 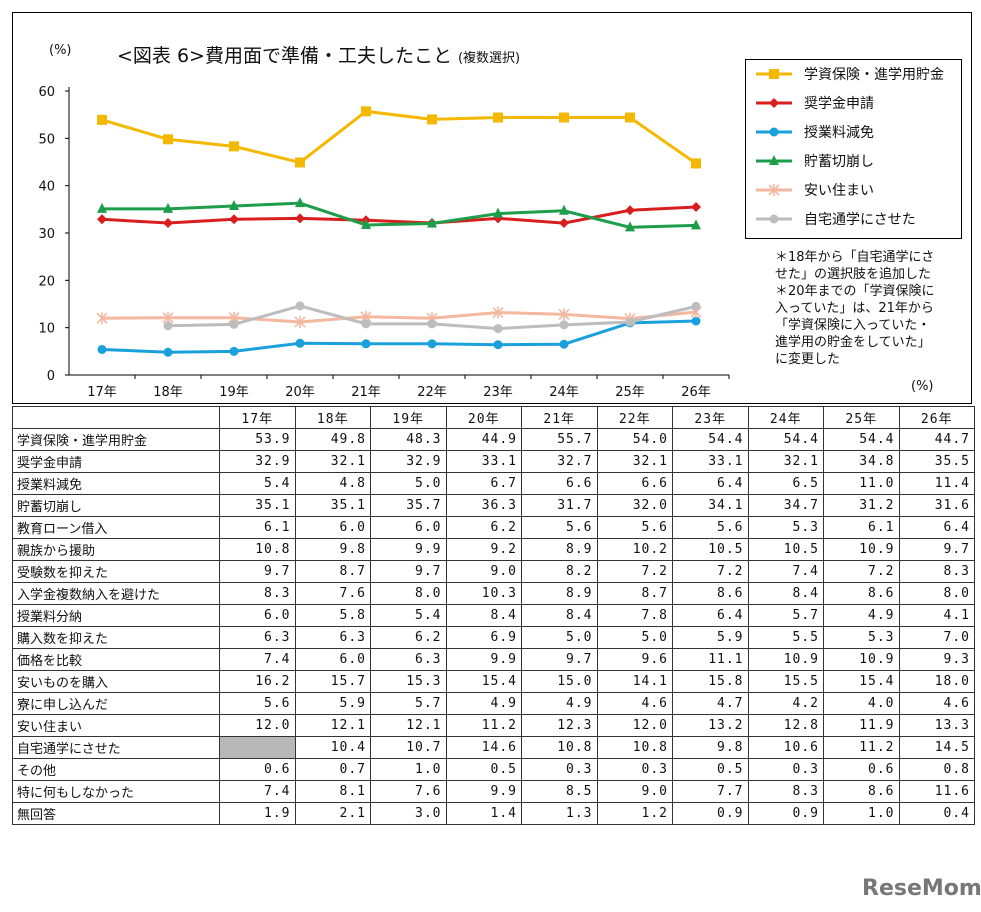 I want to click on table-cell: 11.1, so click(x=710, y=659).